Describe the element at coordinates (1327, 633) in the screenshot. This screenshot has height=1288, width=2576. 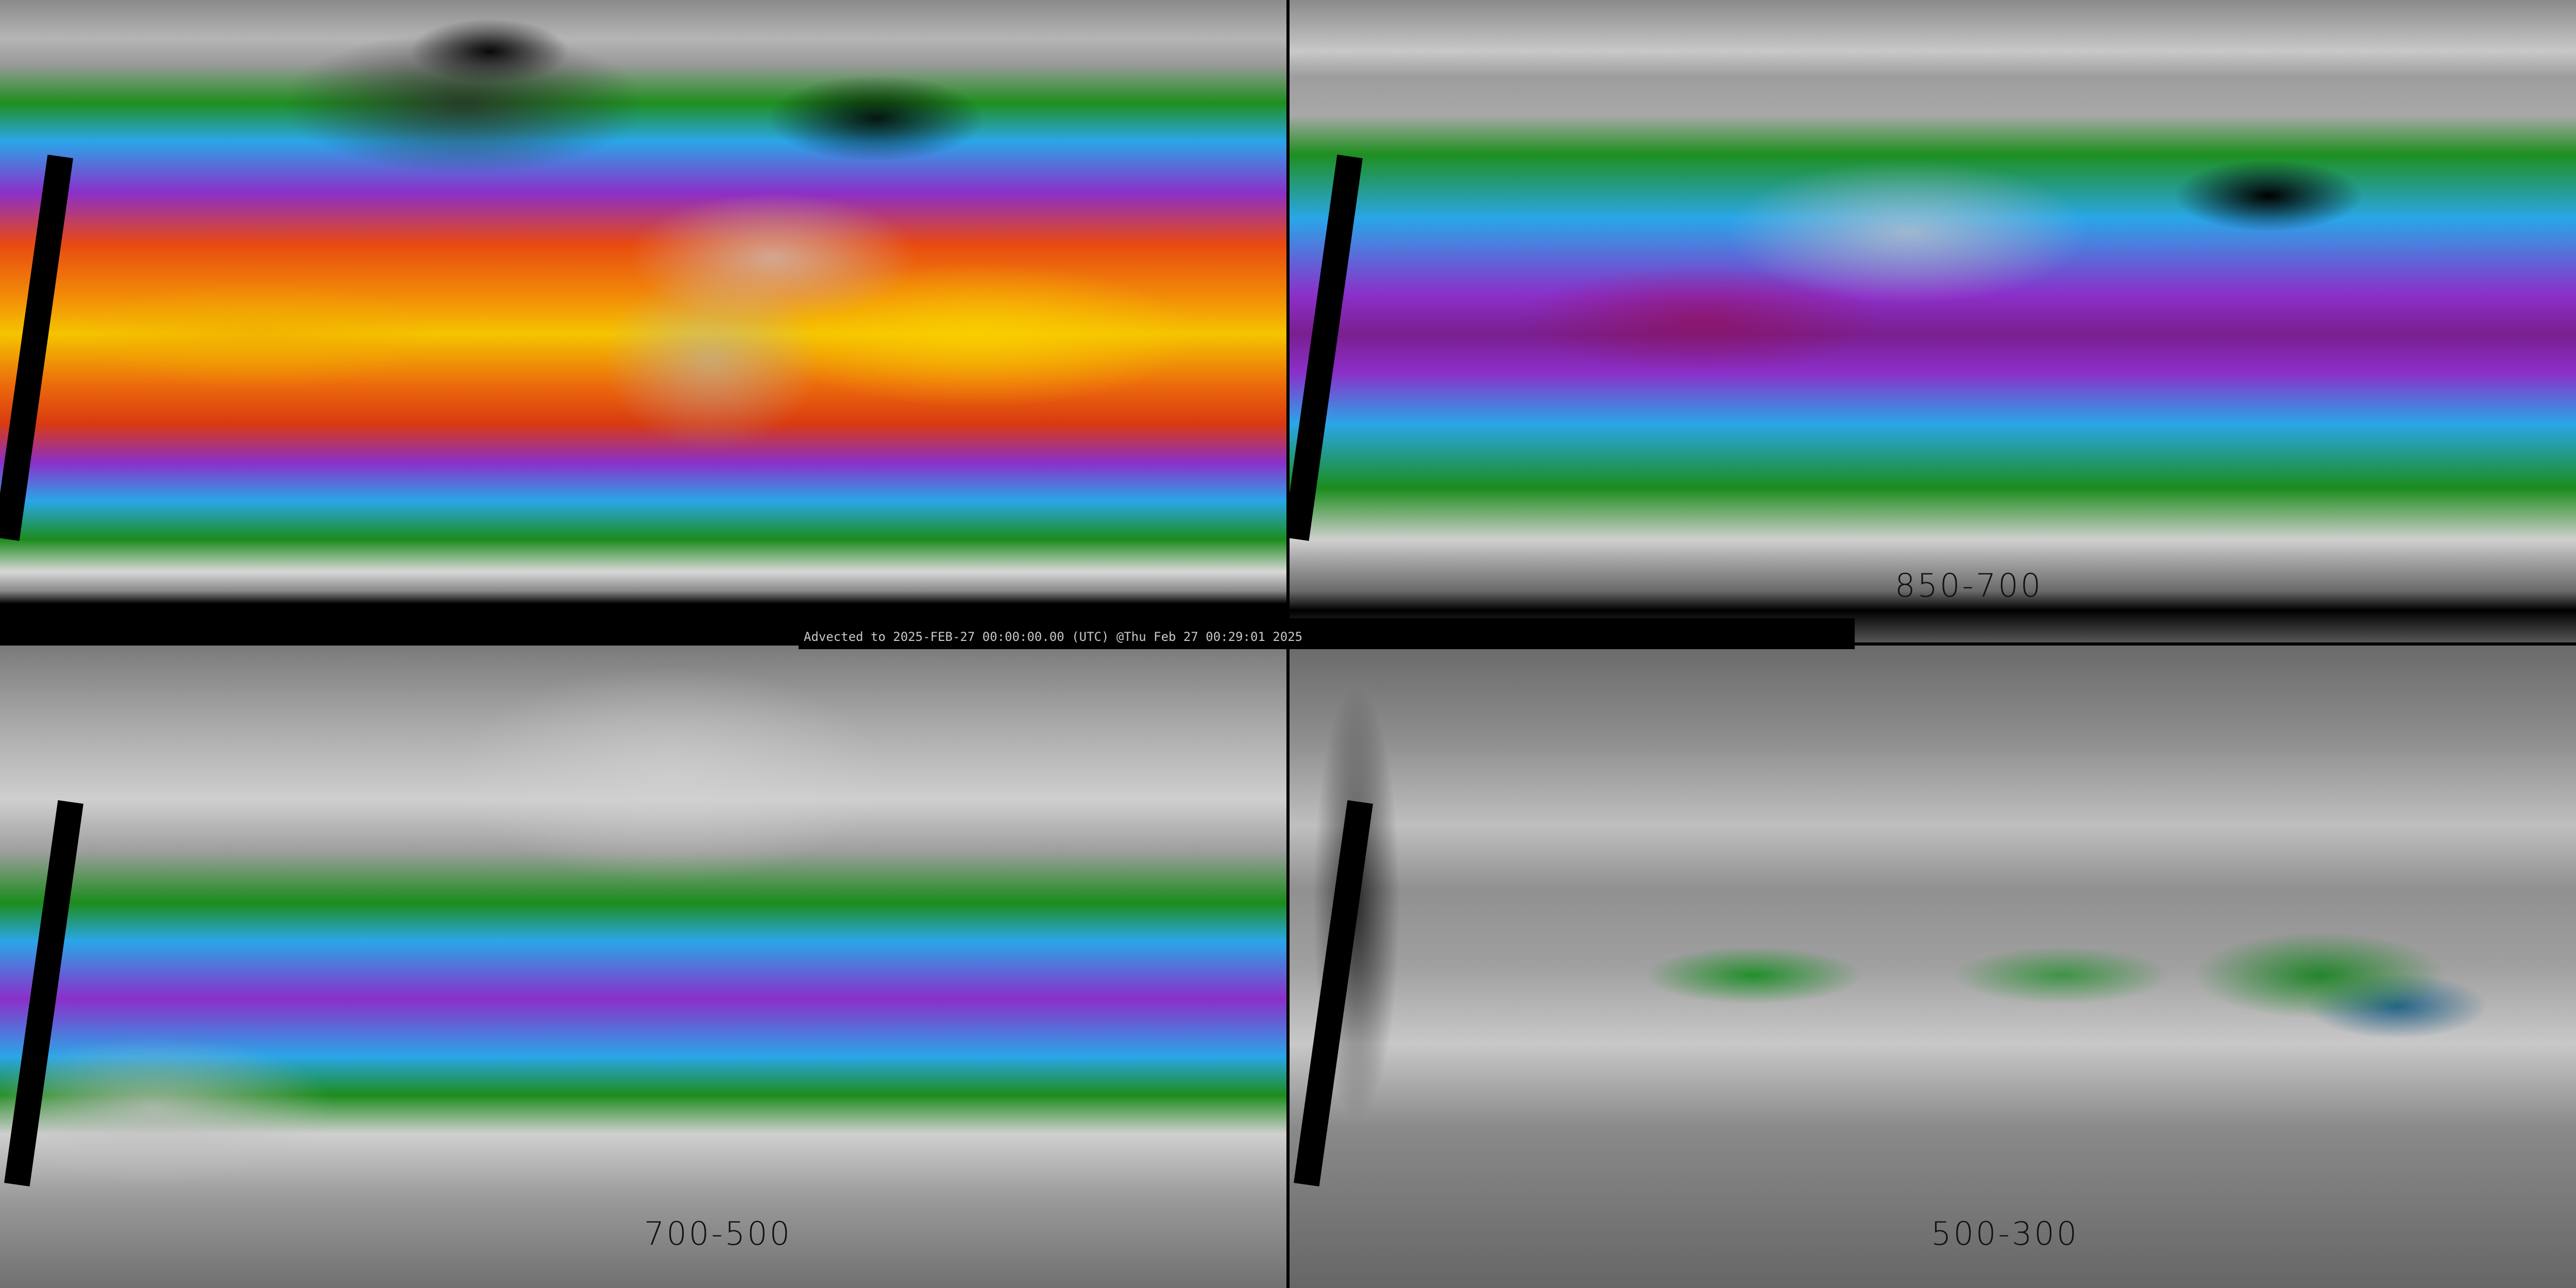
I see `timestamp-bar` at that location.